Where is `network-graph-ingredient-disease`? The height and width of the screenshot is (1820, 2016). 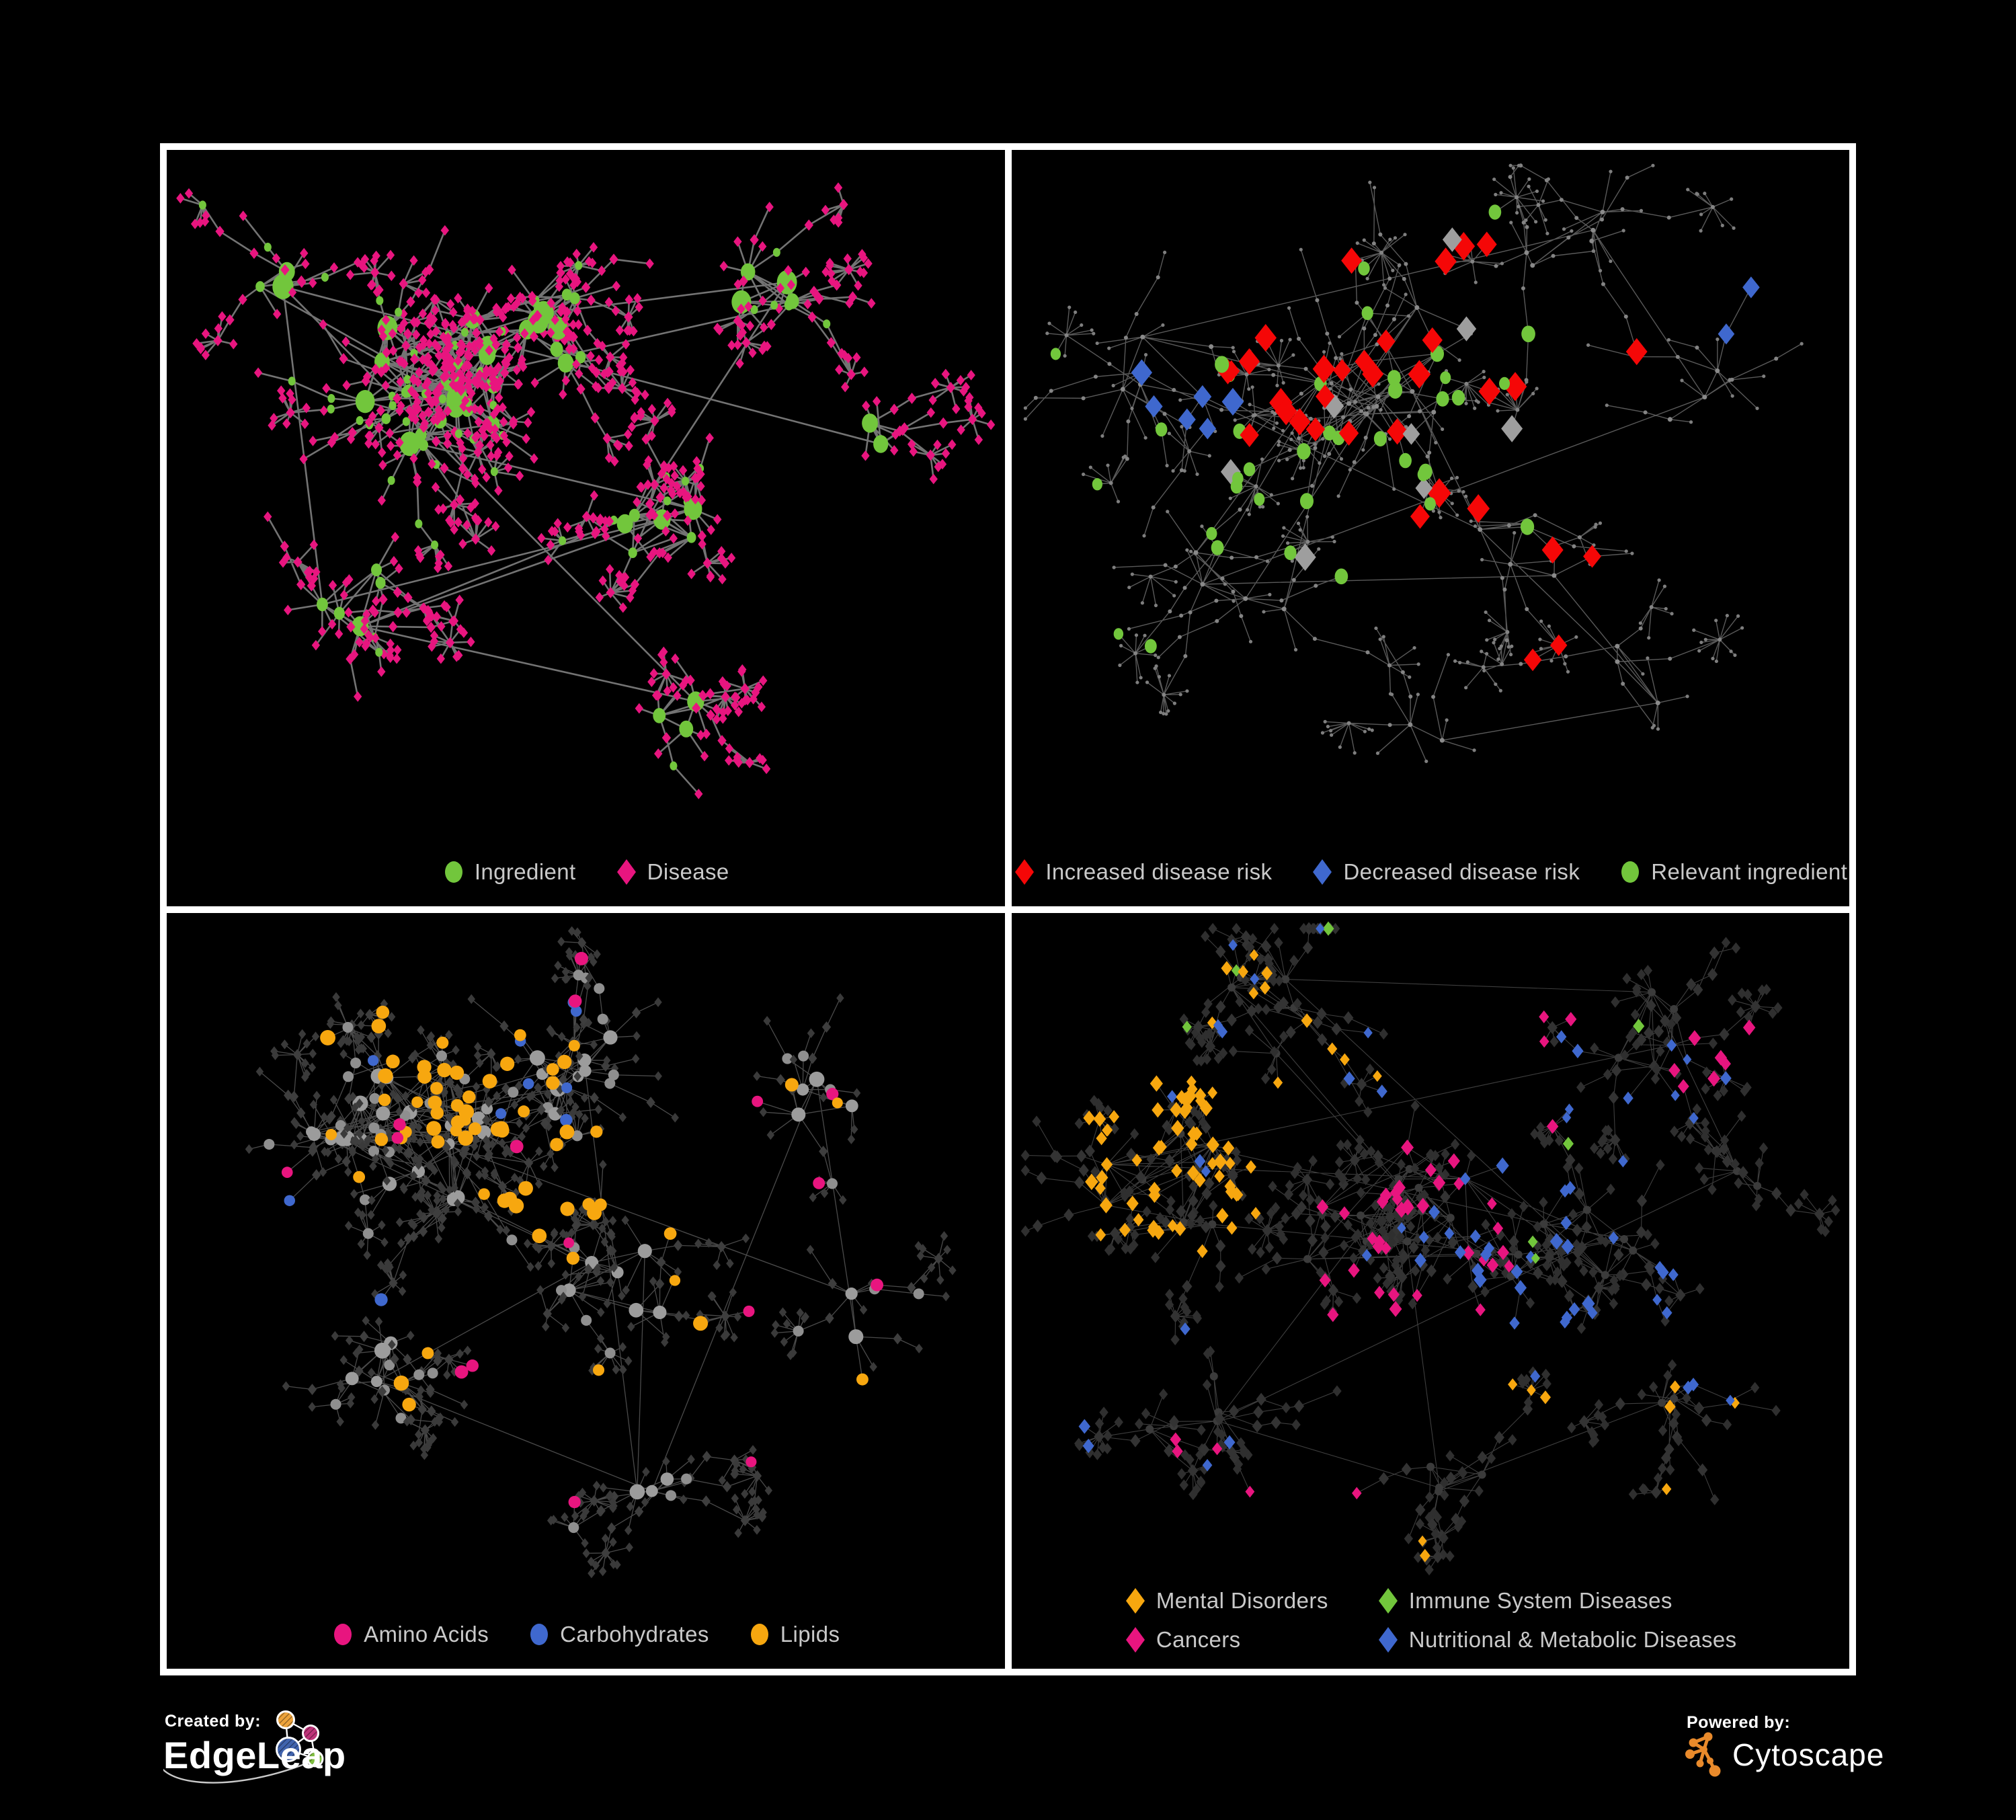
network-graph-ingredient-disease is located at coordinates (586, 490).